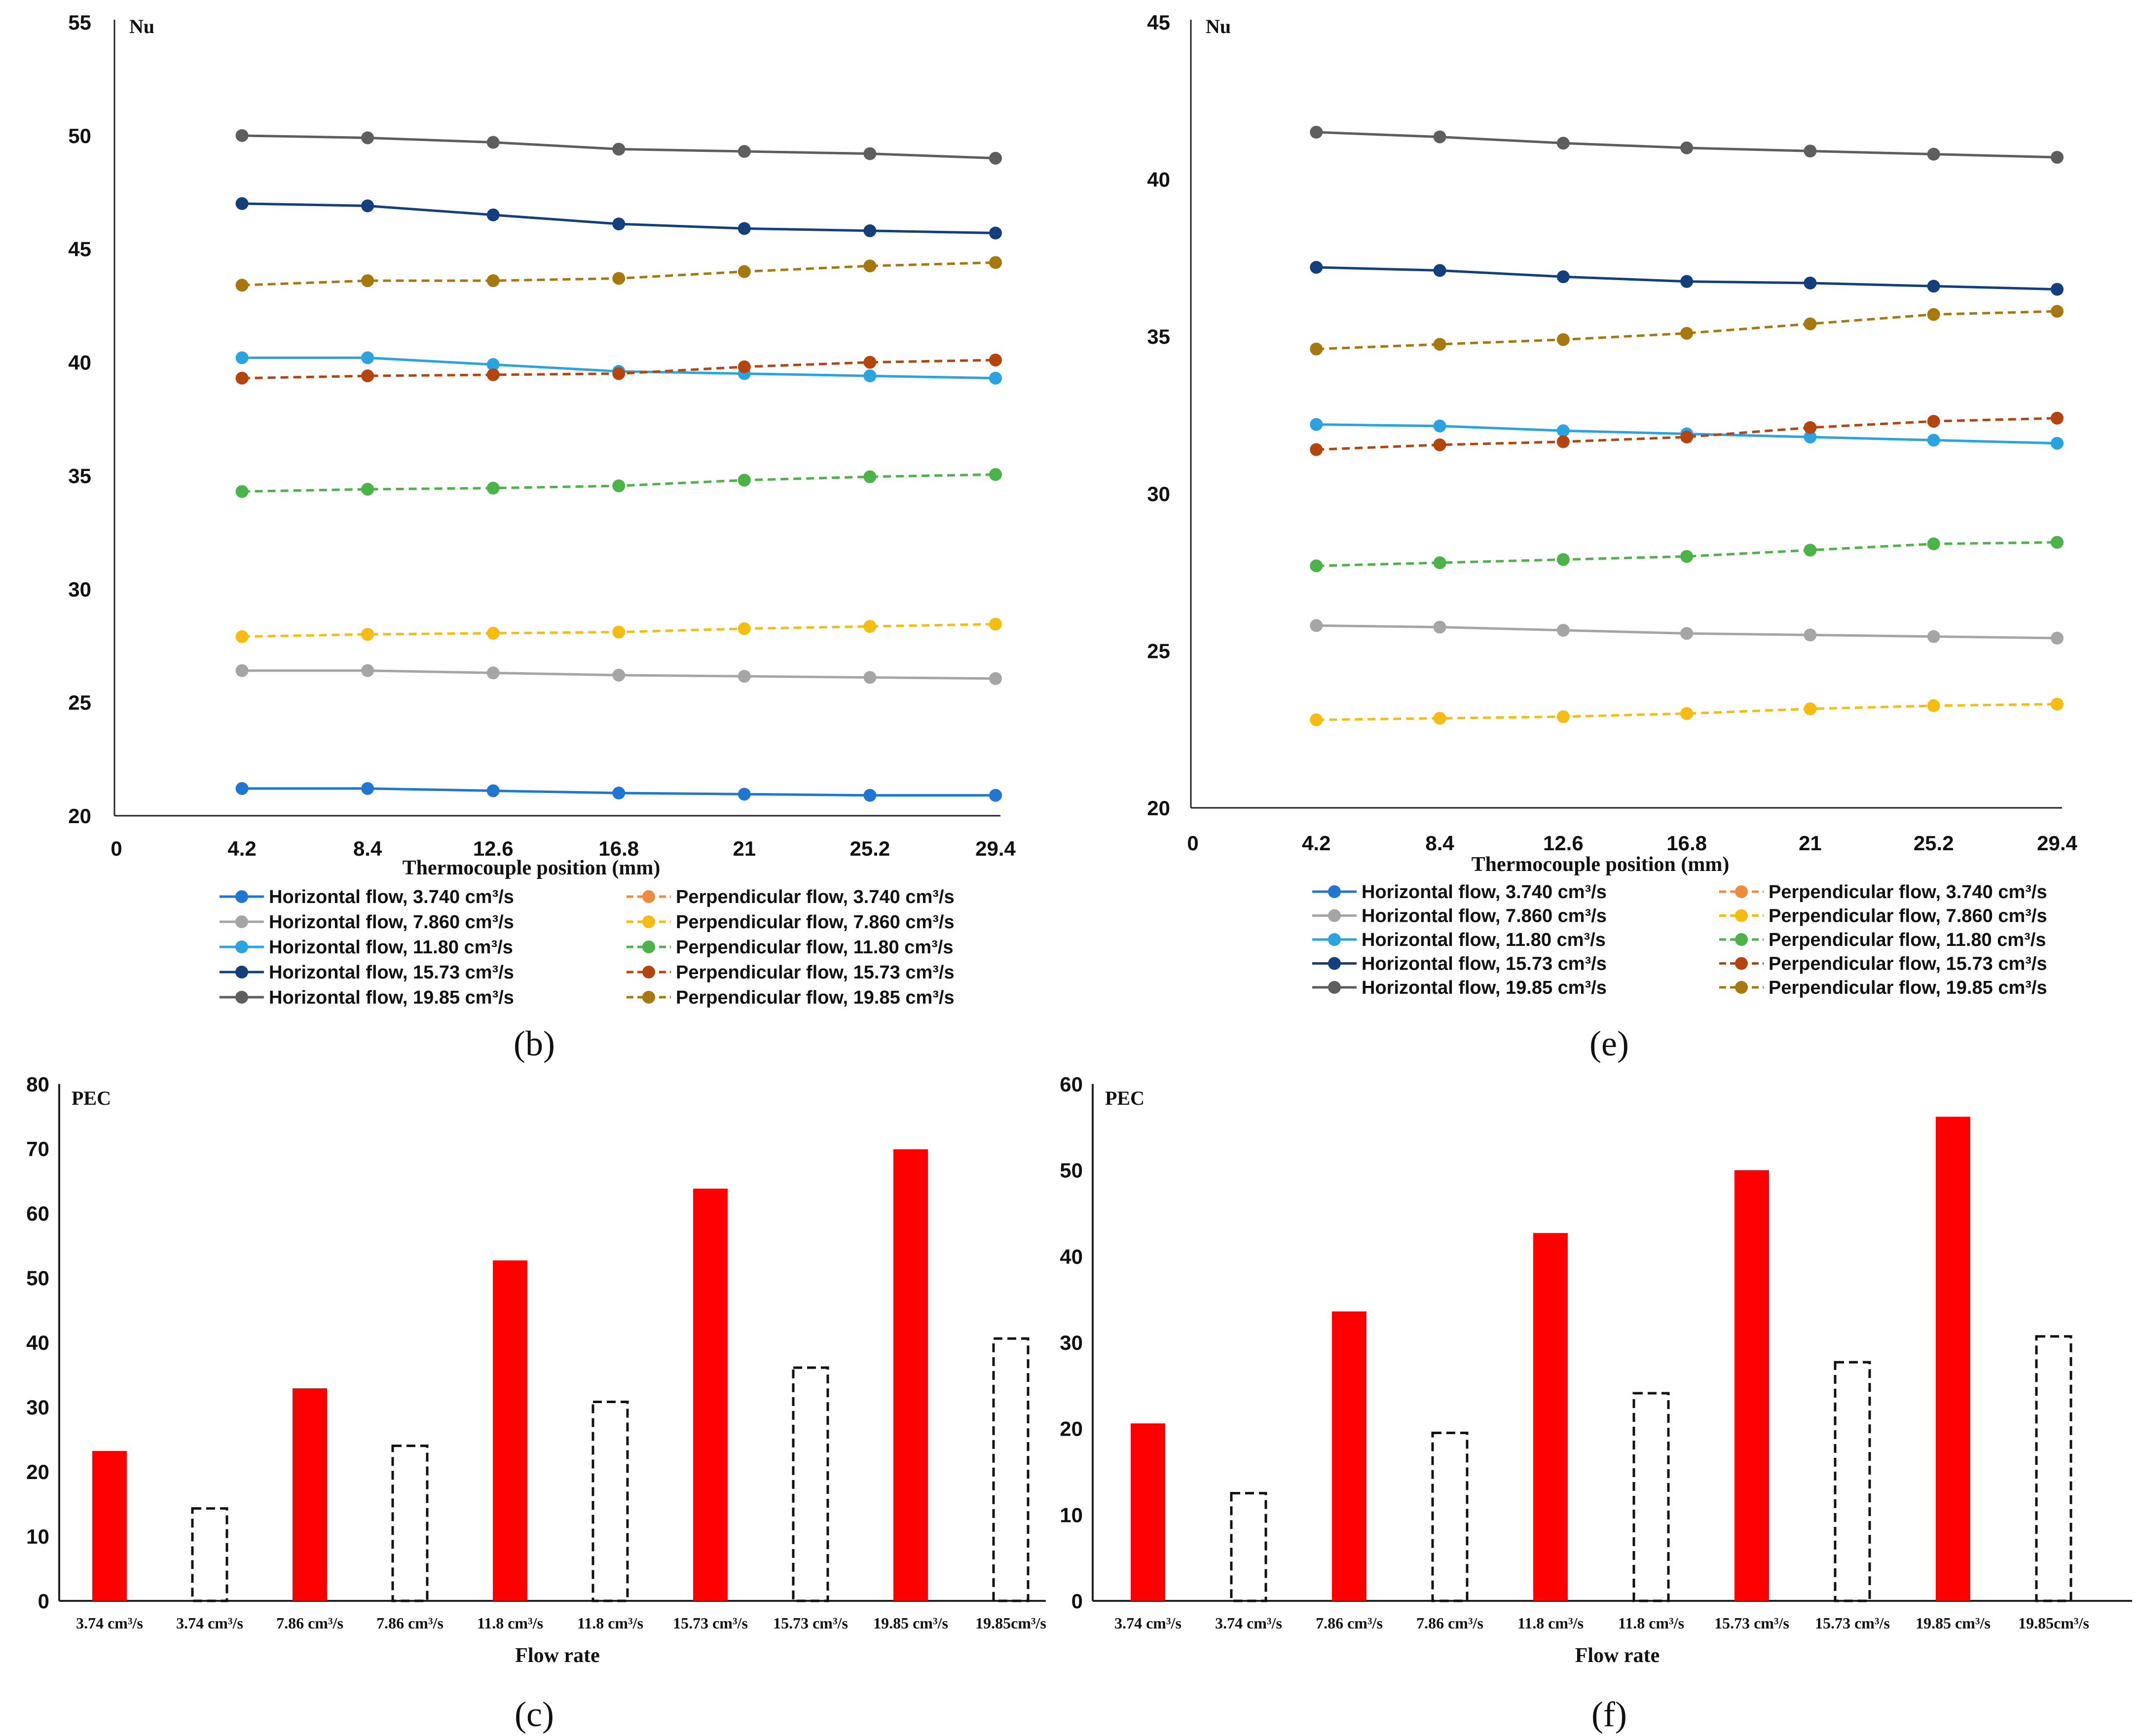  Describe the element at coordinates (1248, 1623) in the screenshot. I see `x-category-label: 3.74 cm³/s` at that location.